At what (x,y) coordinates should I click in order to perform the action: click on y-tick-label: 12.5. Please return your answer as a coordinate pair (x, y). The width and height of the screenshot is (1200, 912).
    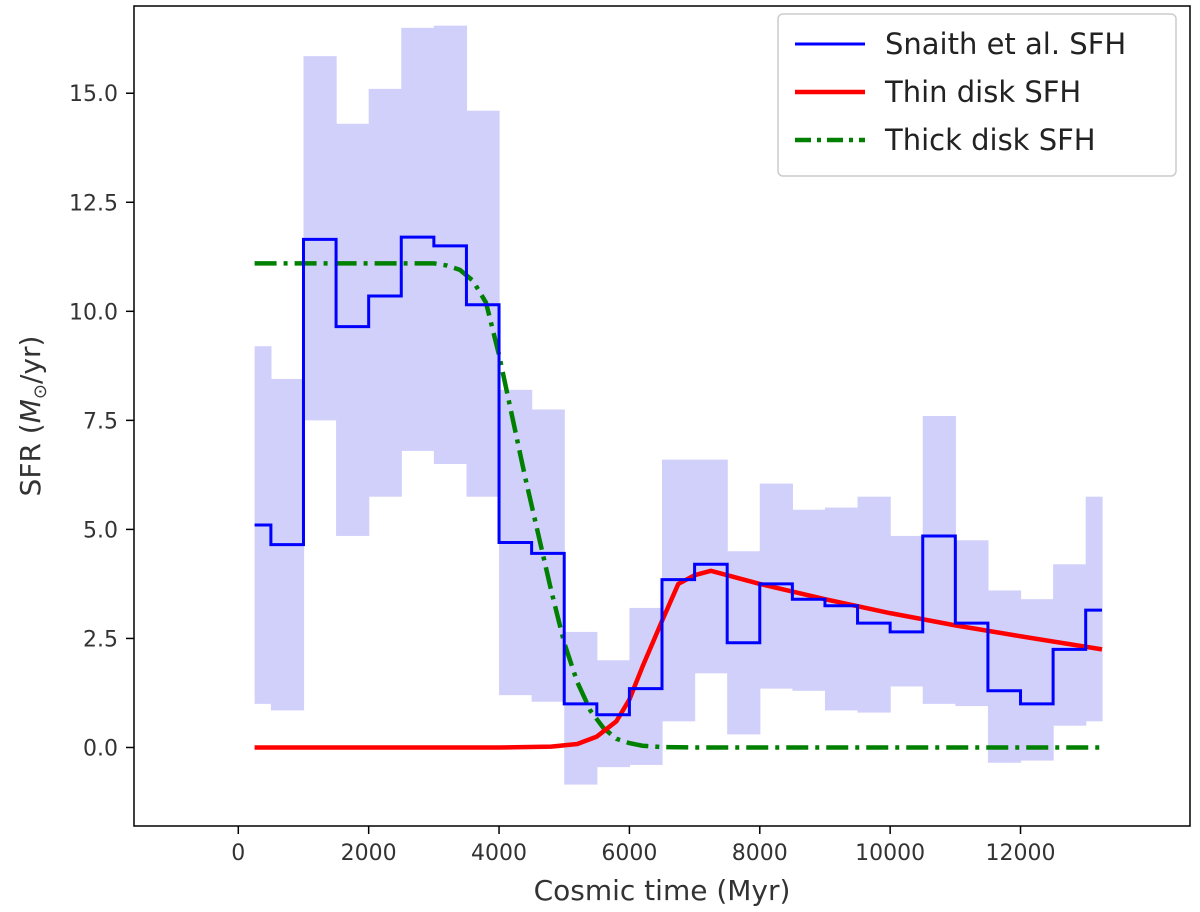
    Looking at the image, I should click on (93, 203).